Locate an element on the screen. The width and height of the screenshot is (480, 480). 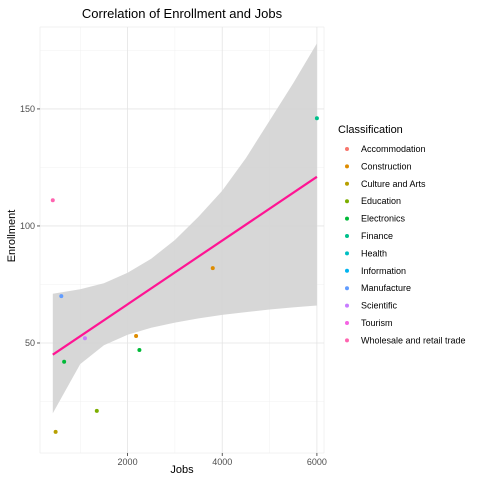
legend-label: Electronics is located at coordinates (383, 219).